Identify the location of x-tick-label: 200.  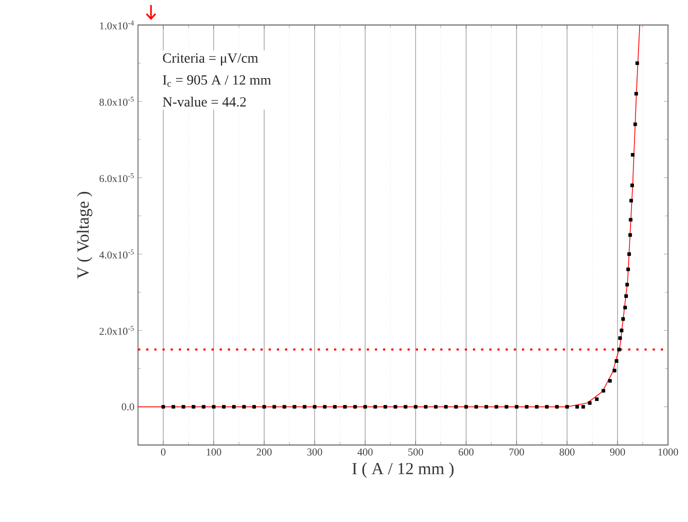
(264, 452).